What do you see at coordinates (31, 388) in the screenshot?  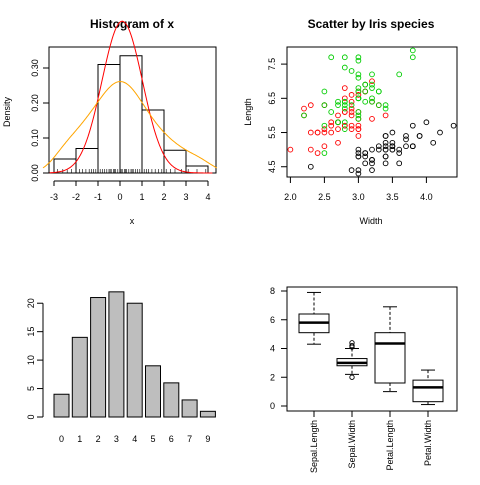 I see `barplot-y-tick-label: 5` at bounding box center [31, 388].